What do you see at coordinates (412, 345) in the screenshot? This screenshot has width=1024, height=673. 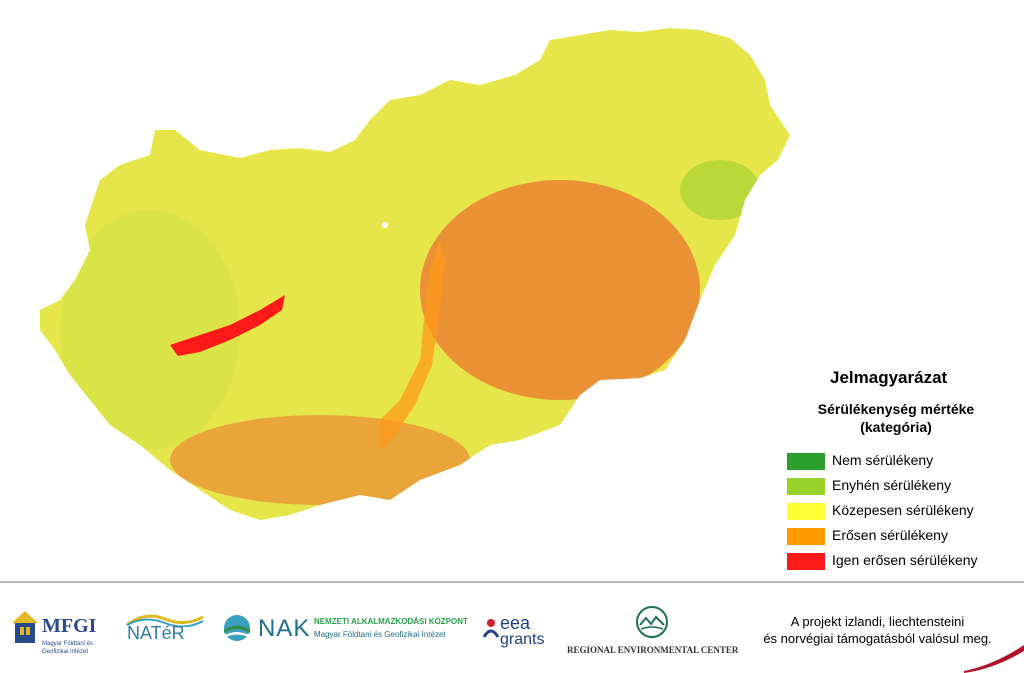 I see `danube-band` at bounding box center [412, 345].